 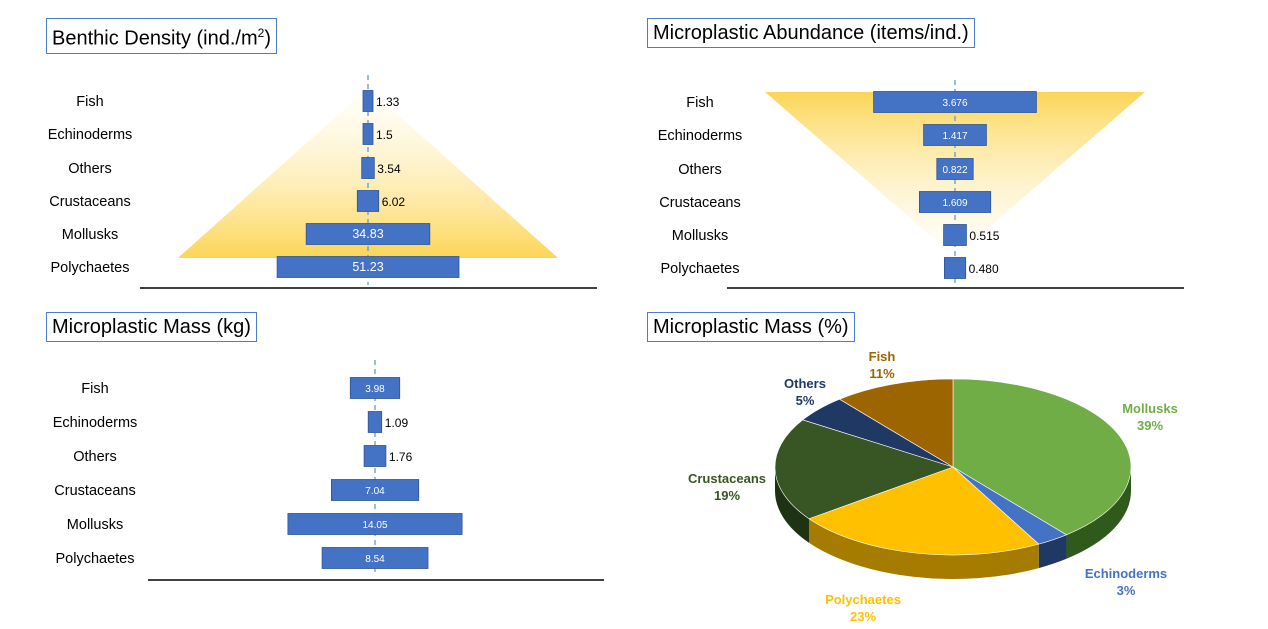 I want to click on pie-side-mollusks, so click(x=1098, y=513).